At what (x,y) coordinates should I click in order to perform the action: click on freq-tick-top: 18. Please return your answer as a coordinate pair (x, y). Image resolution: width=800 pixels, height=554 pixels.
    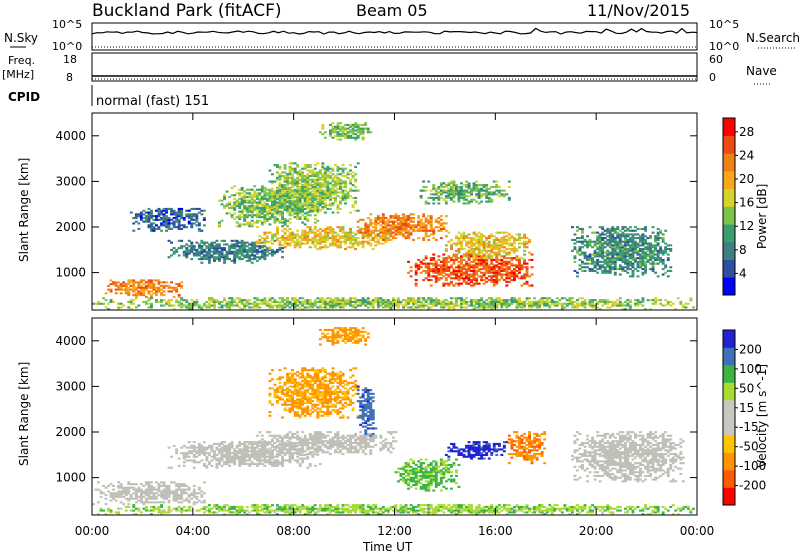
    Looking at the image, I should click on (70, 59).